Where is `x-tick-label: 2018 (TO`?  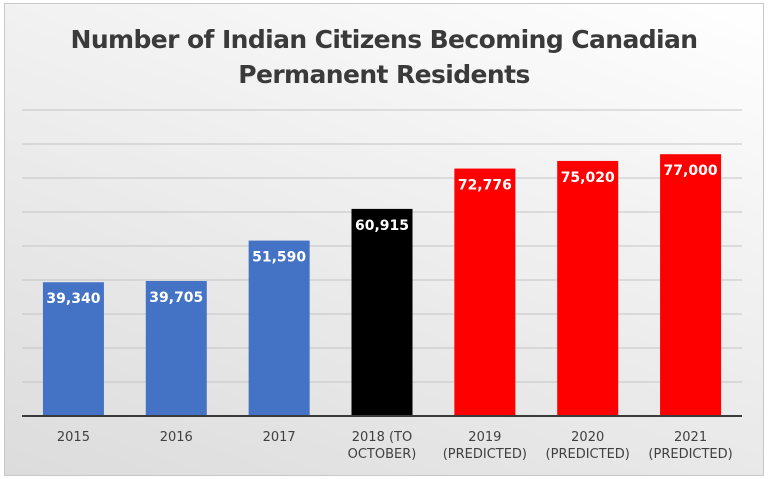 x-tick-label: 2018 (TO is located at coordinates (382, 437).